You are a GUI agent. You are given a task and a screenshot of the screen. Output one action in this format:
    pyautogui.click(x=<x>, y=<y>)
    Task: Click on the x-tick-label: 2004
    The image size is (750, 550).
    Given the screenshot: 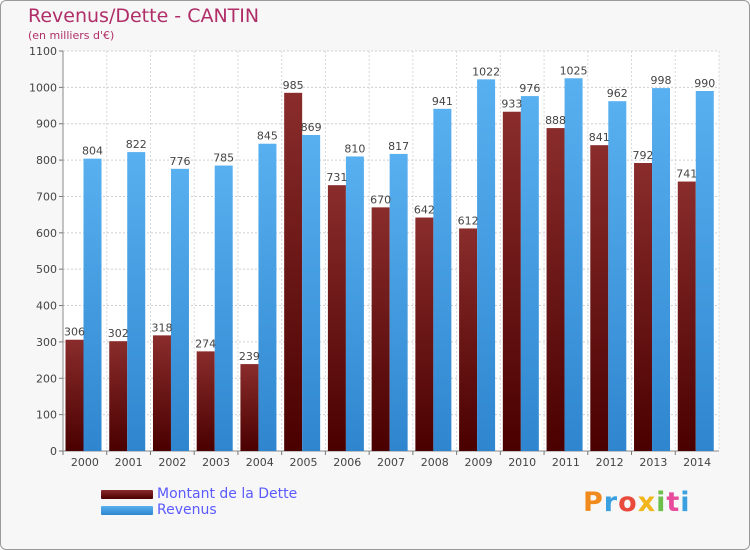 What is the action you would take?
    pyautogui.click(x=260, y=462)
    